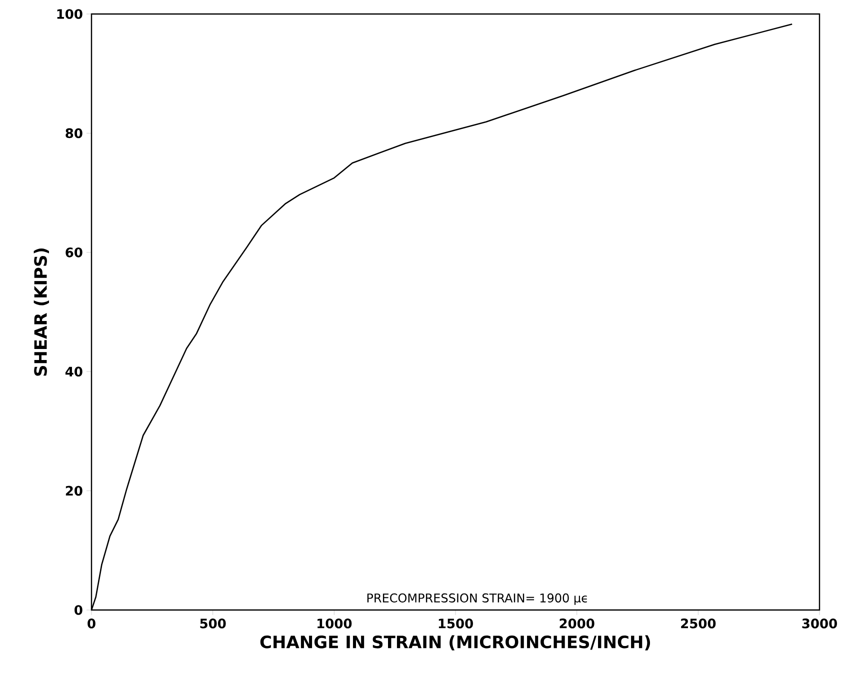 Image resolution: width=849 pixels, height=681 pixels. What do you see at coordinates (335, 623) in the screenshot?
I see `x-tick-label: 1000` at bounding box center [335, 623].